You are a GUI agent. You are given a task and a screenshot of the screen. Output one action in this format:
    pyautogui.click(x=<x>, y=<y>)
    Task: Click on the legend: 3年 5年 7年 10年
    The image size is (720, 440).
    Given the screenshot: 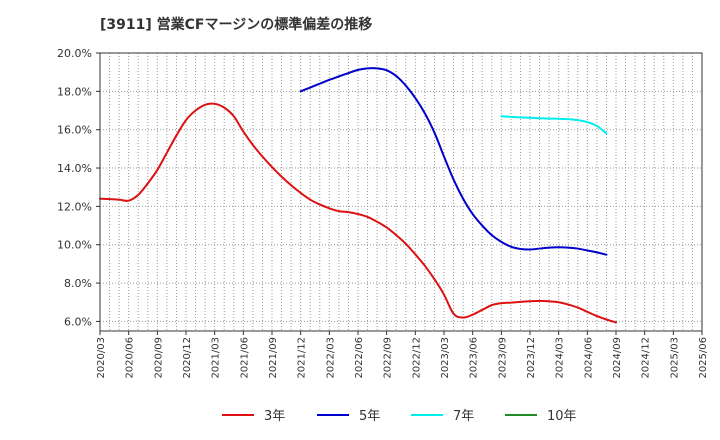 What is the action you would take?
    pyautogui.click(x=399, y=416)
    